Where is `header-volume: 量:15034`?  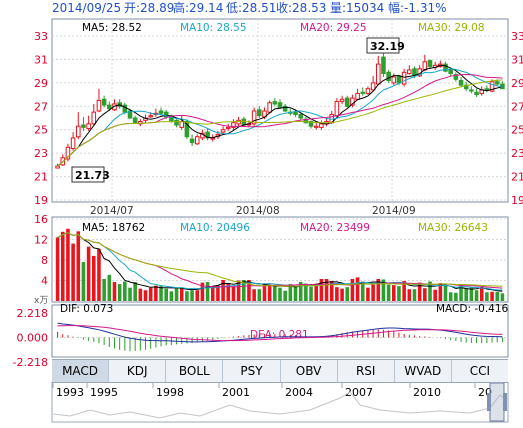 header-volume: 量:15034 is located at coordinates (357, 8).